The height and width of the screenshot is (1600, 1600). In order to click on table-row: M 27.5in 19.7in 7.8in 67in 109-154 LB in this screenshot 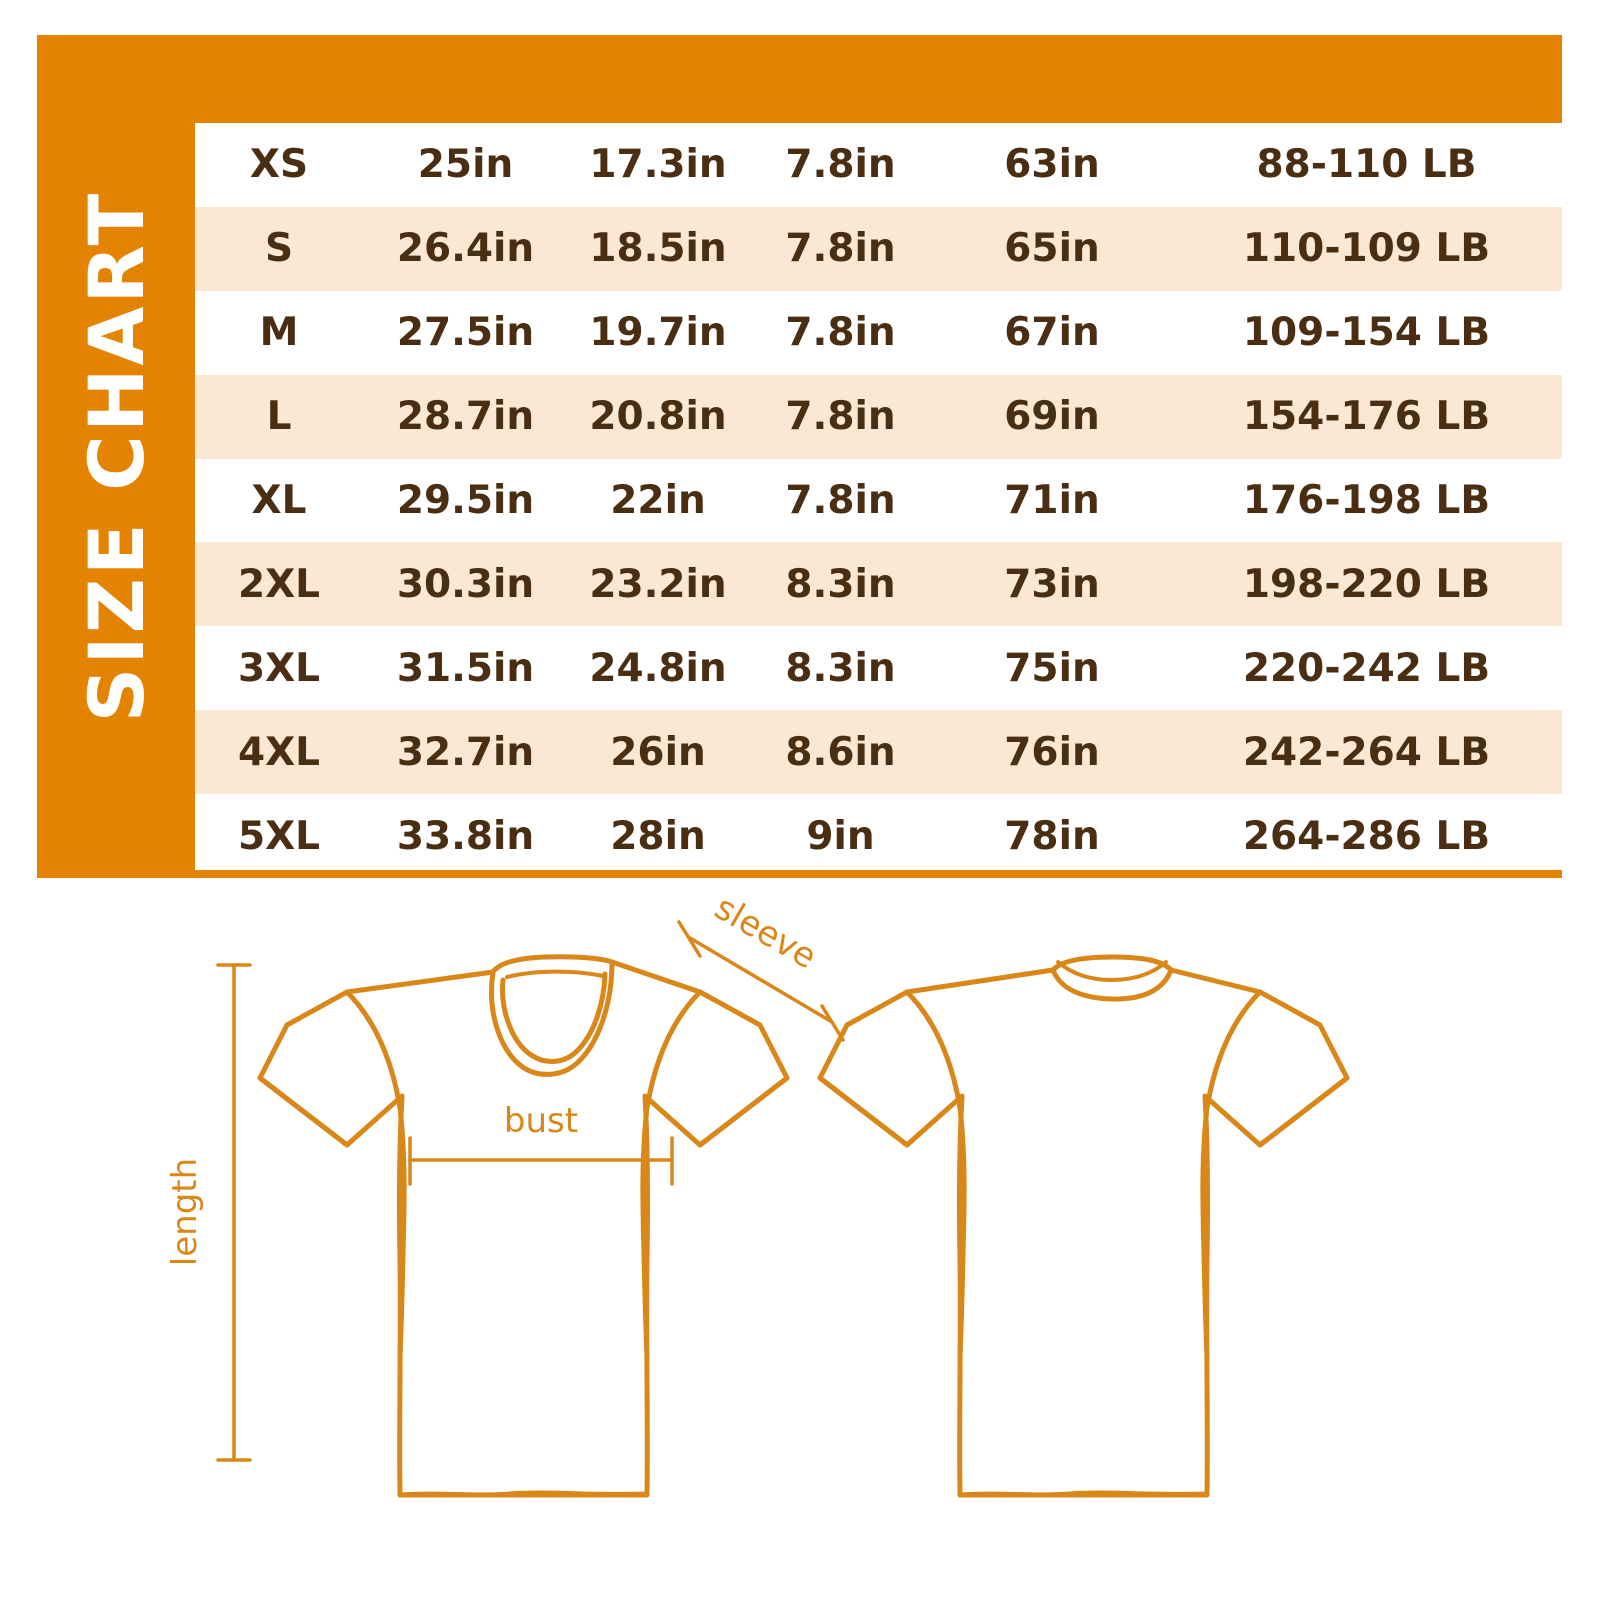, I will do `click(878, 332)`.